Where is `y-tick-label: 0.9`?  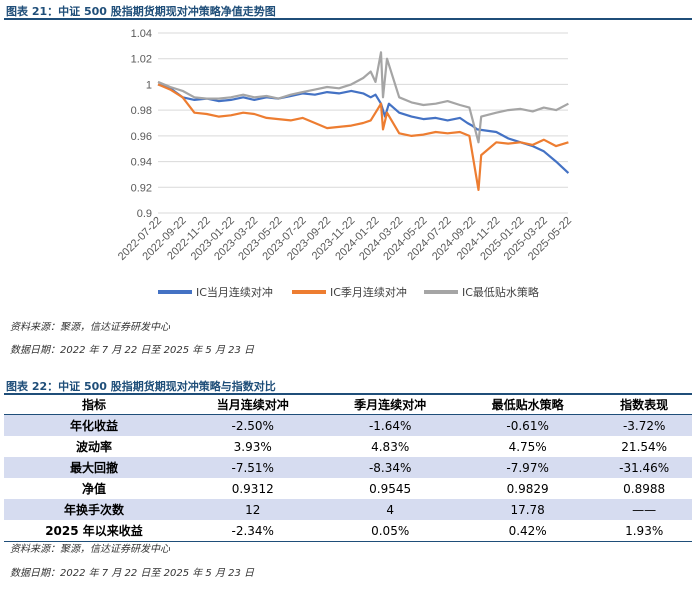
y-tick-label: 0.9 is located at coordinates (144, 214).